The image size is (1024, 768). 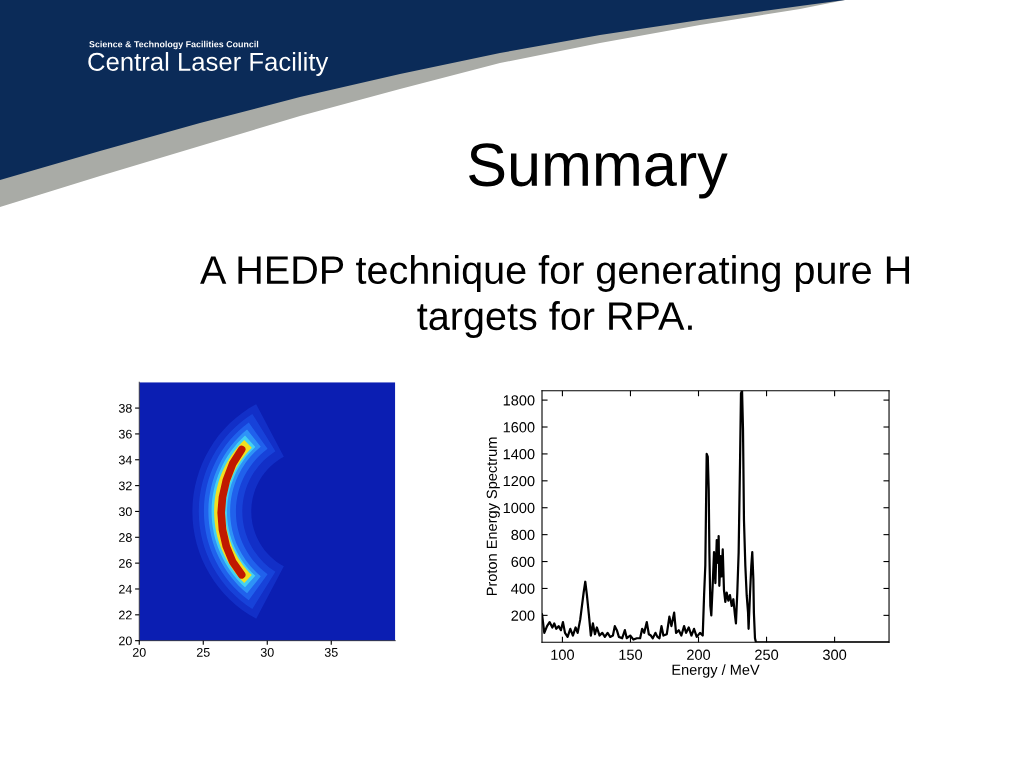 I want to click on y-tick-label: 800, so click(x=523, y=535).